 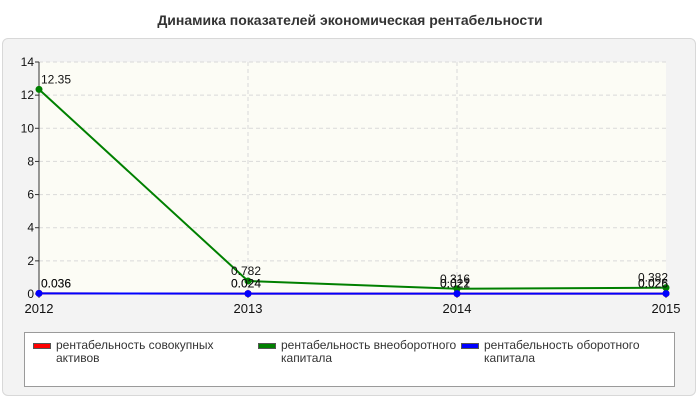 What do you see at coordinates (30, 294) in the screenshot?
I see `y-tick-label: 0` at bounding box center [30, 294].